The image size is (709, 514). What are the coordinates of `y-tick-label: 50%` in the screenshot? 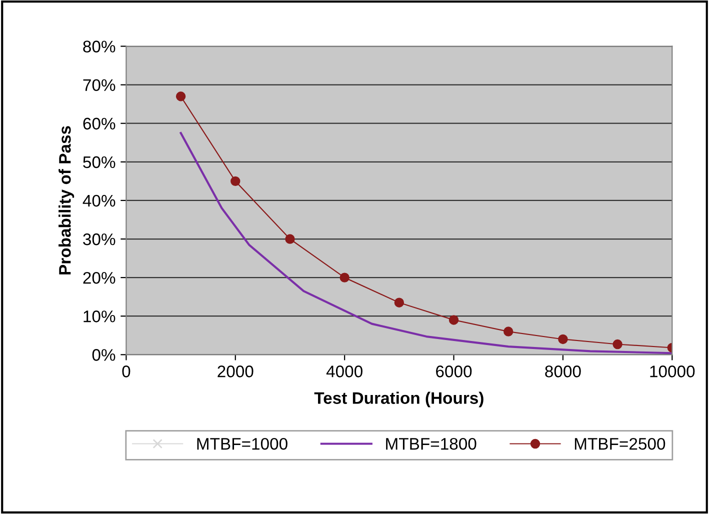 It's located at (99, 162).